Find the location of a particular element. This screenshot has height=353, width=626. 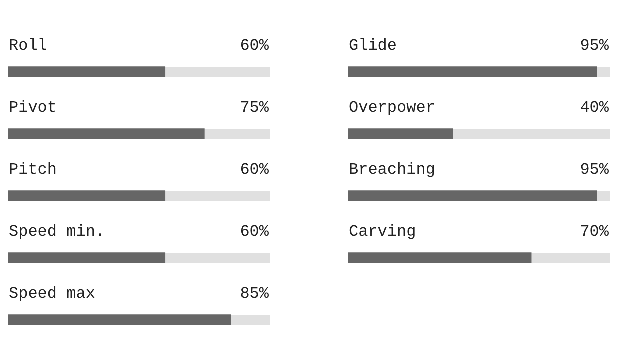

category-label: Roll is located at coordinates (28, 46).